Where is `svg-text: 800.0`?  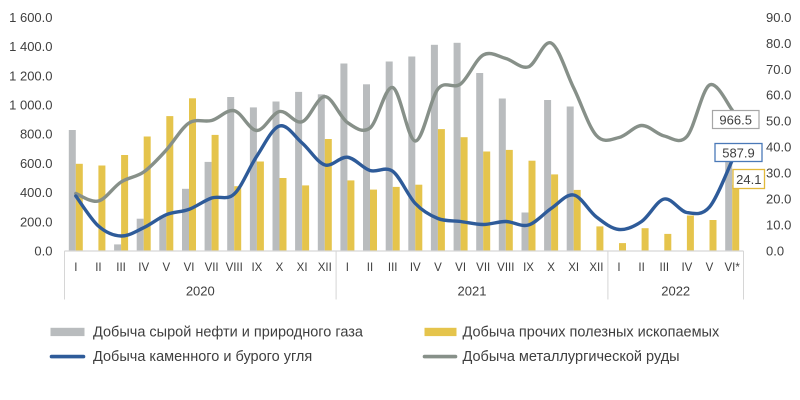 svg-text: 800.0 is located at coordinates (36, 134).